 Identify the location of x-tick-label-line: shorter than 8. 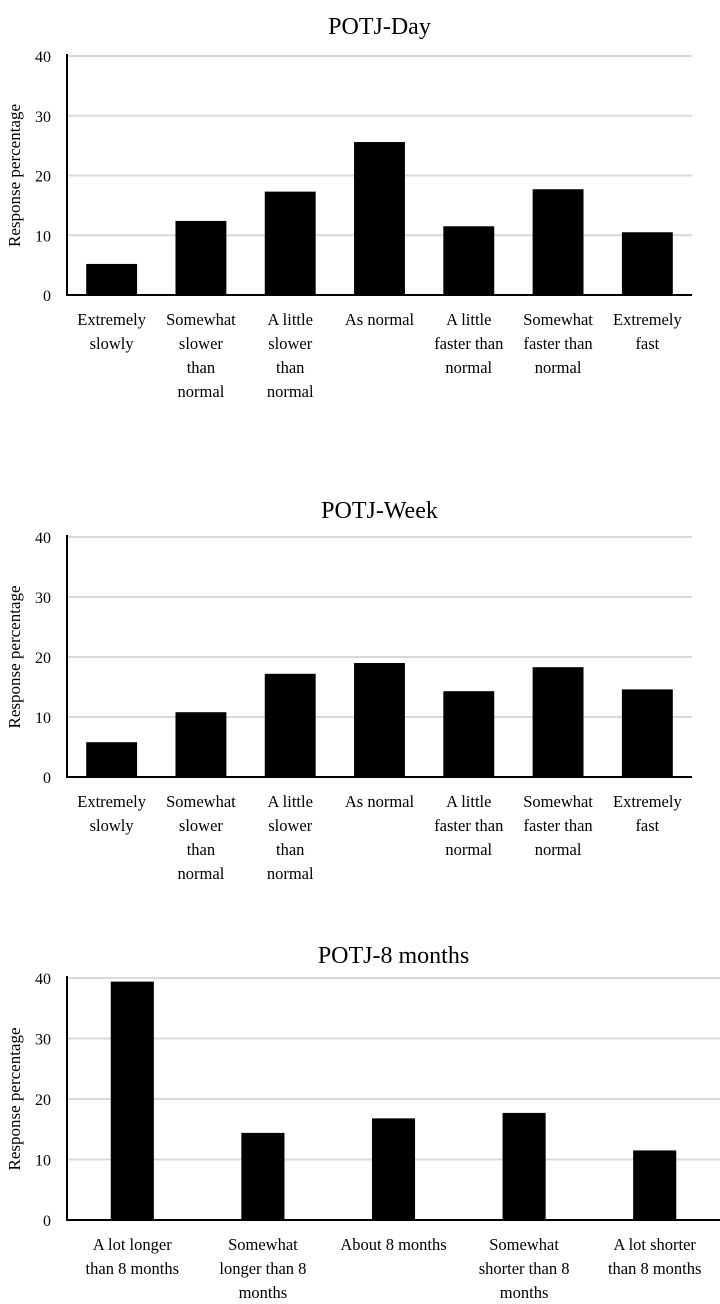
(524, 1268).